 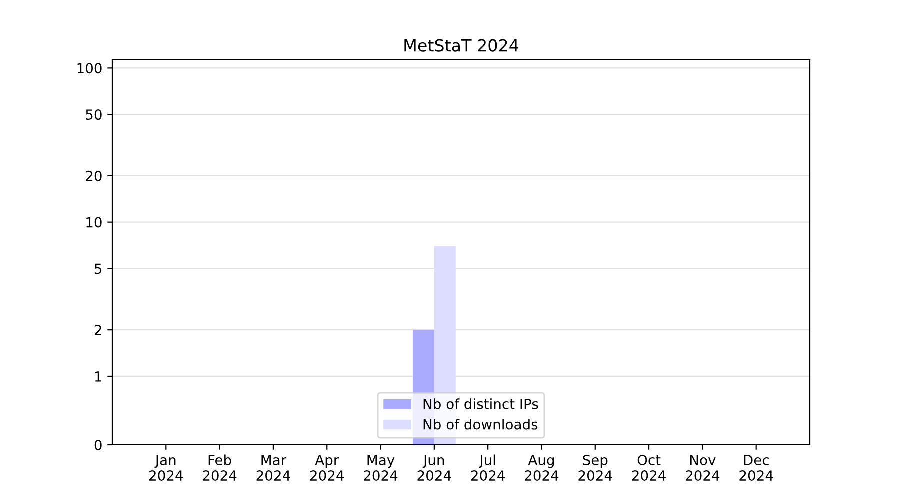 What do you see at coordinates (757, 468) in the screenshot?
I see `x-tick-label: Dec 2024` at bounding box center [757, 468].